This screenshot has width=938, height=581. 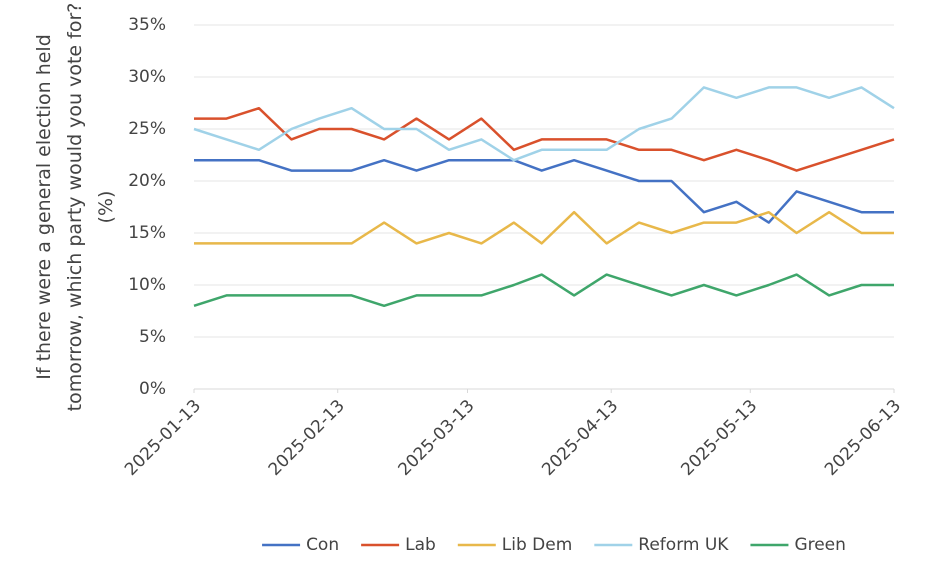 What do you see at coordinates (163, 438) in the screenshot?
I see `x-tick-label: 2025-01-13` at bounding box center [163, 438].